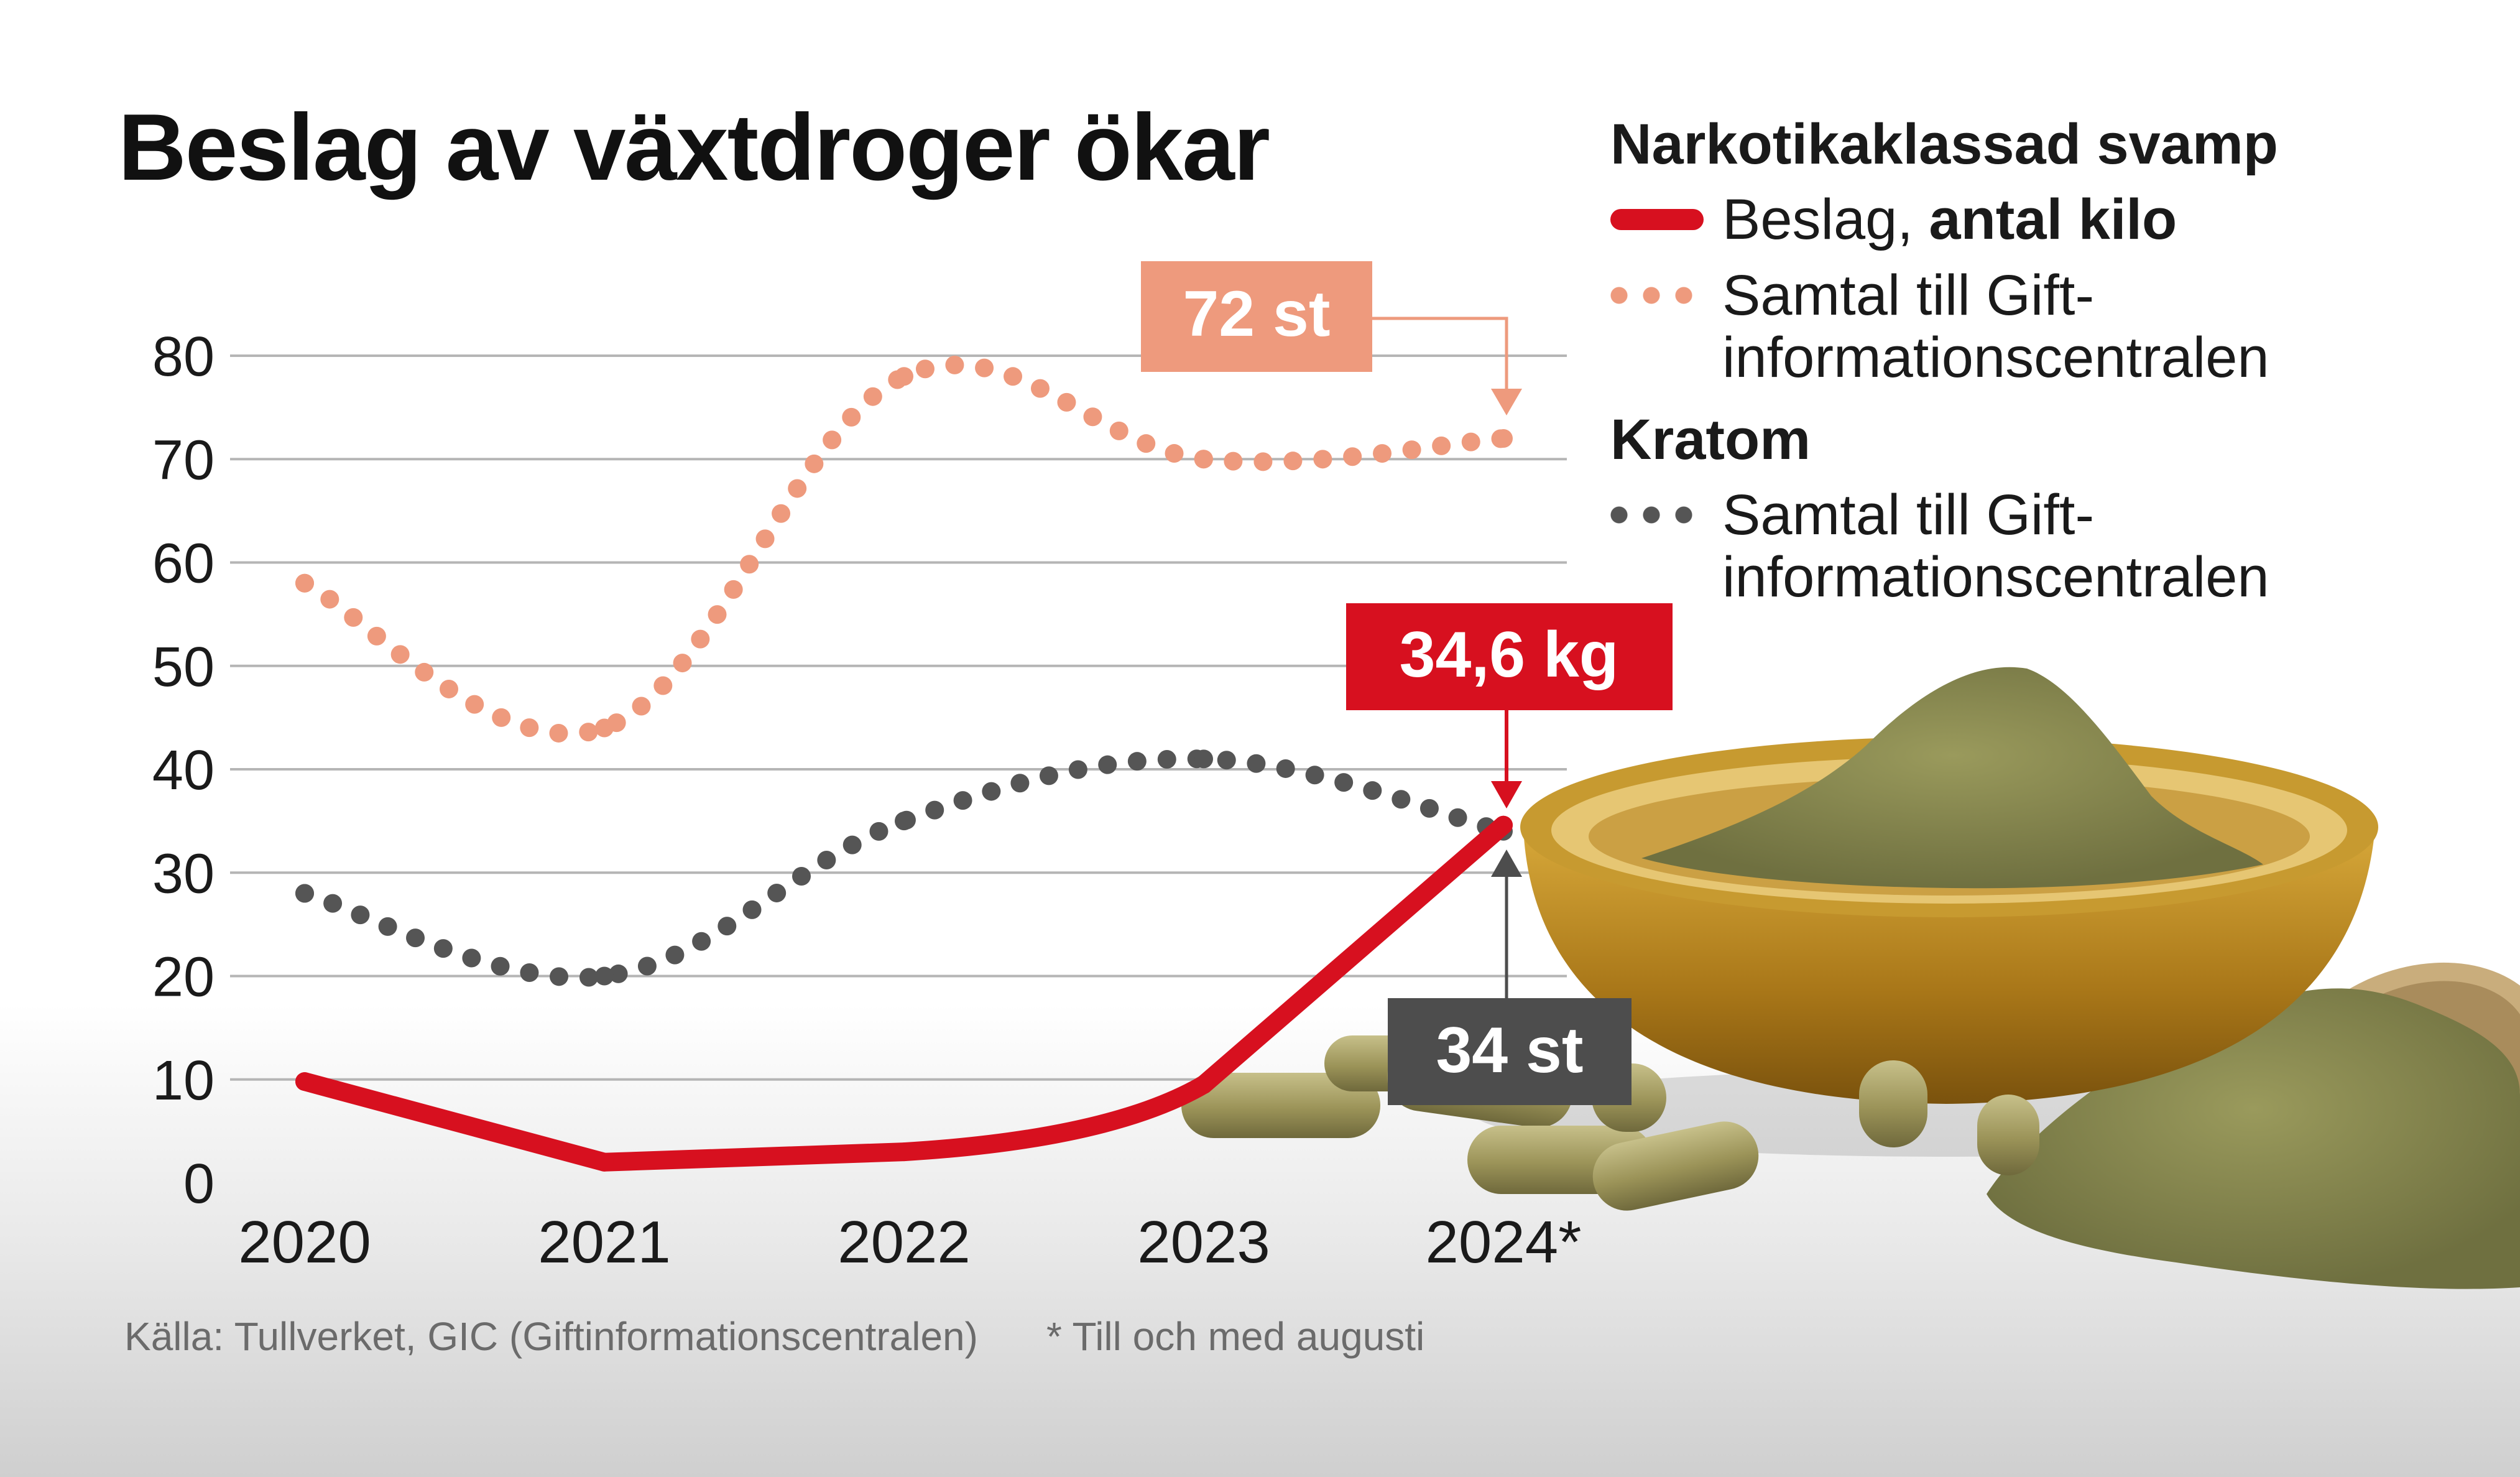 Image resolution: width=2520 pixels, height=1477 pixels. What do you see at coordinates (904, 868) in the screenshot?
I see `series-calls-kratom-line` at bounding box center [904, 868].